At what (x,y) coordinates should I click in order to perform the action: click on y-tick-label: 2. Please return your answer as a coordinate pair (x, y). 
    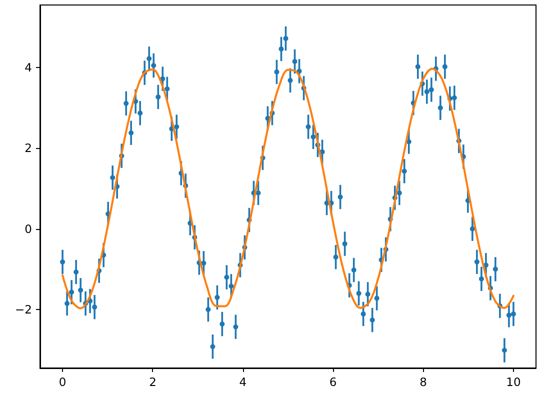
    Looking at the image, I should click on (28, 148).